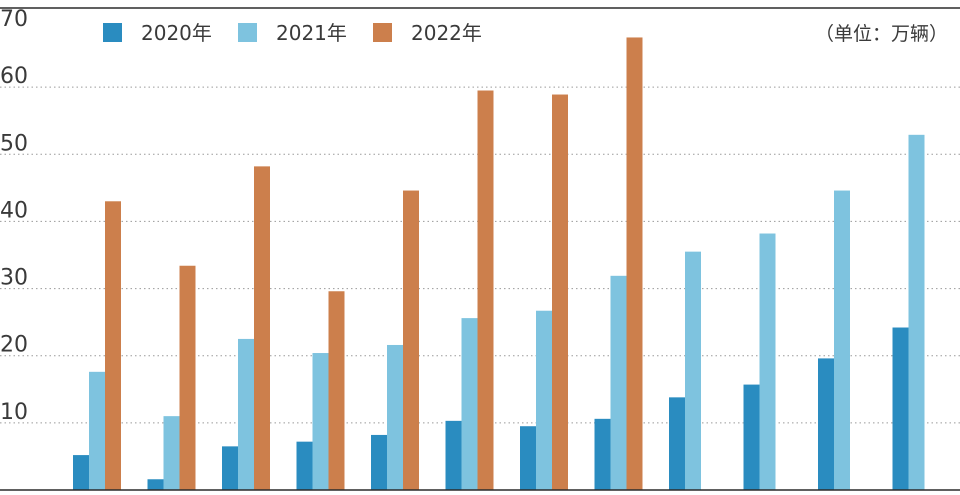 The image size is (960, 495). What do you see at coordinates (262, 328) in the screenshot?
I see `bar-3-2022年` at bounding box center [262, 328].